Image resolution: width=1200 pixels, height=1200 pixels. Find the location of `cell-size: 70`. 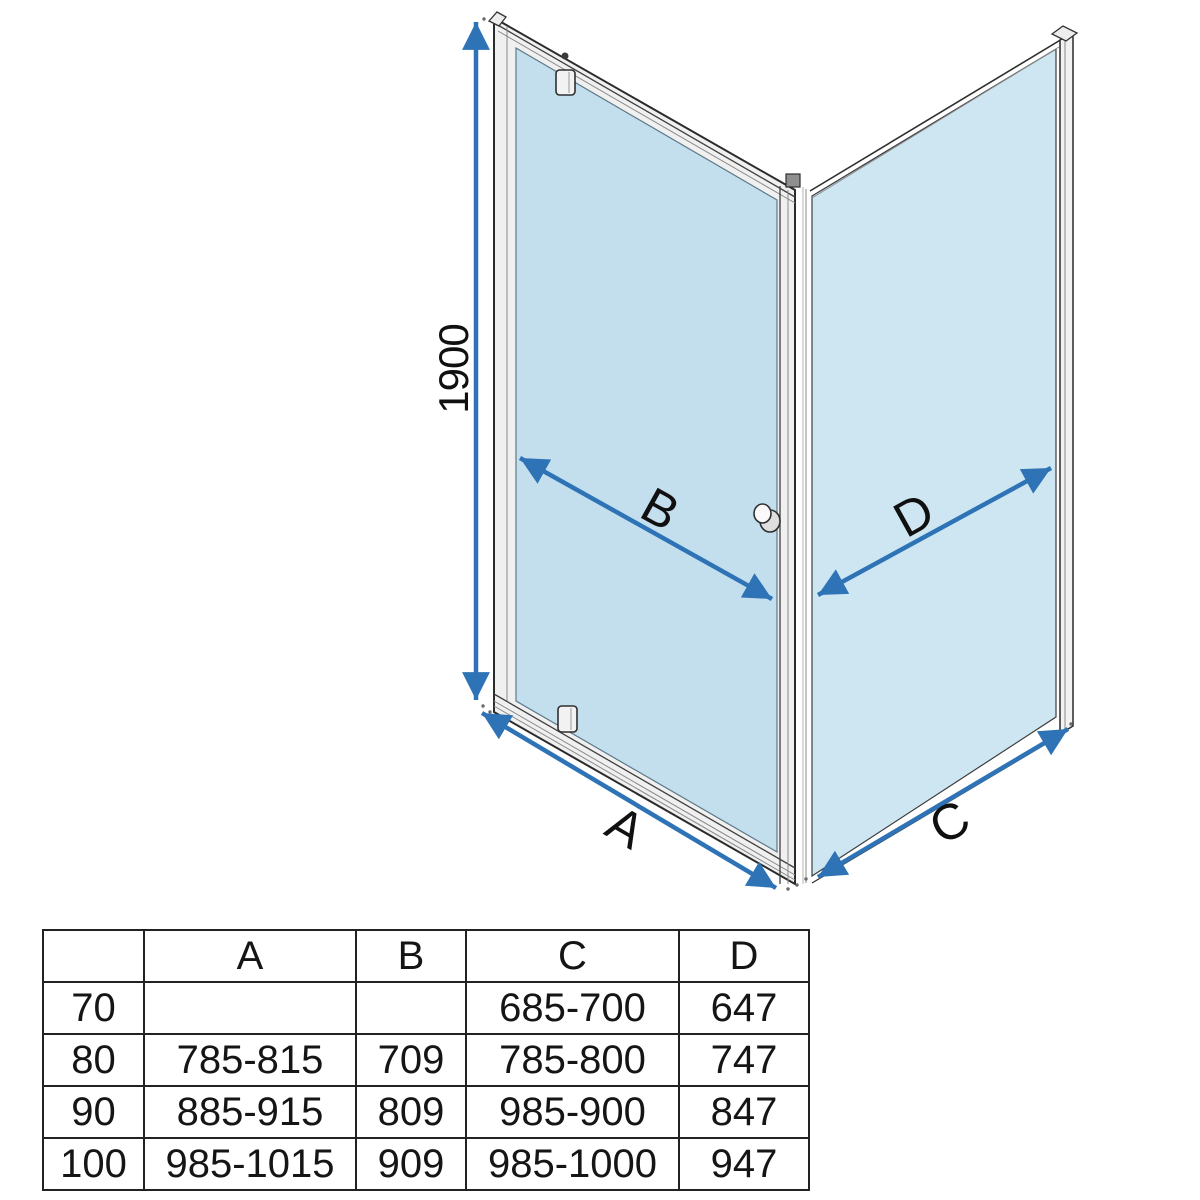

cell-size: 70 is located at coordinates (93, 1008).